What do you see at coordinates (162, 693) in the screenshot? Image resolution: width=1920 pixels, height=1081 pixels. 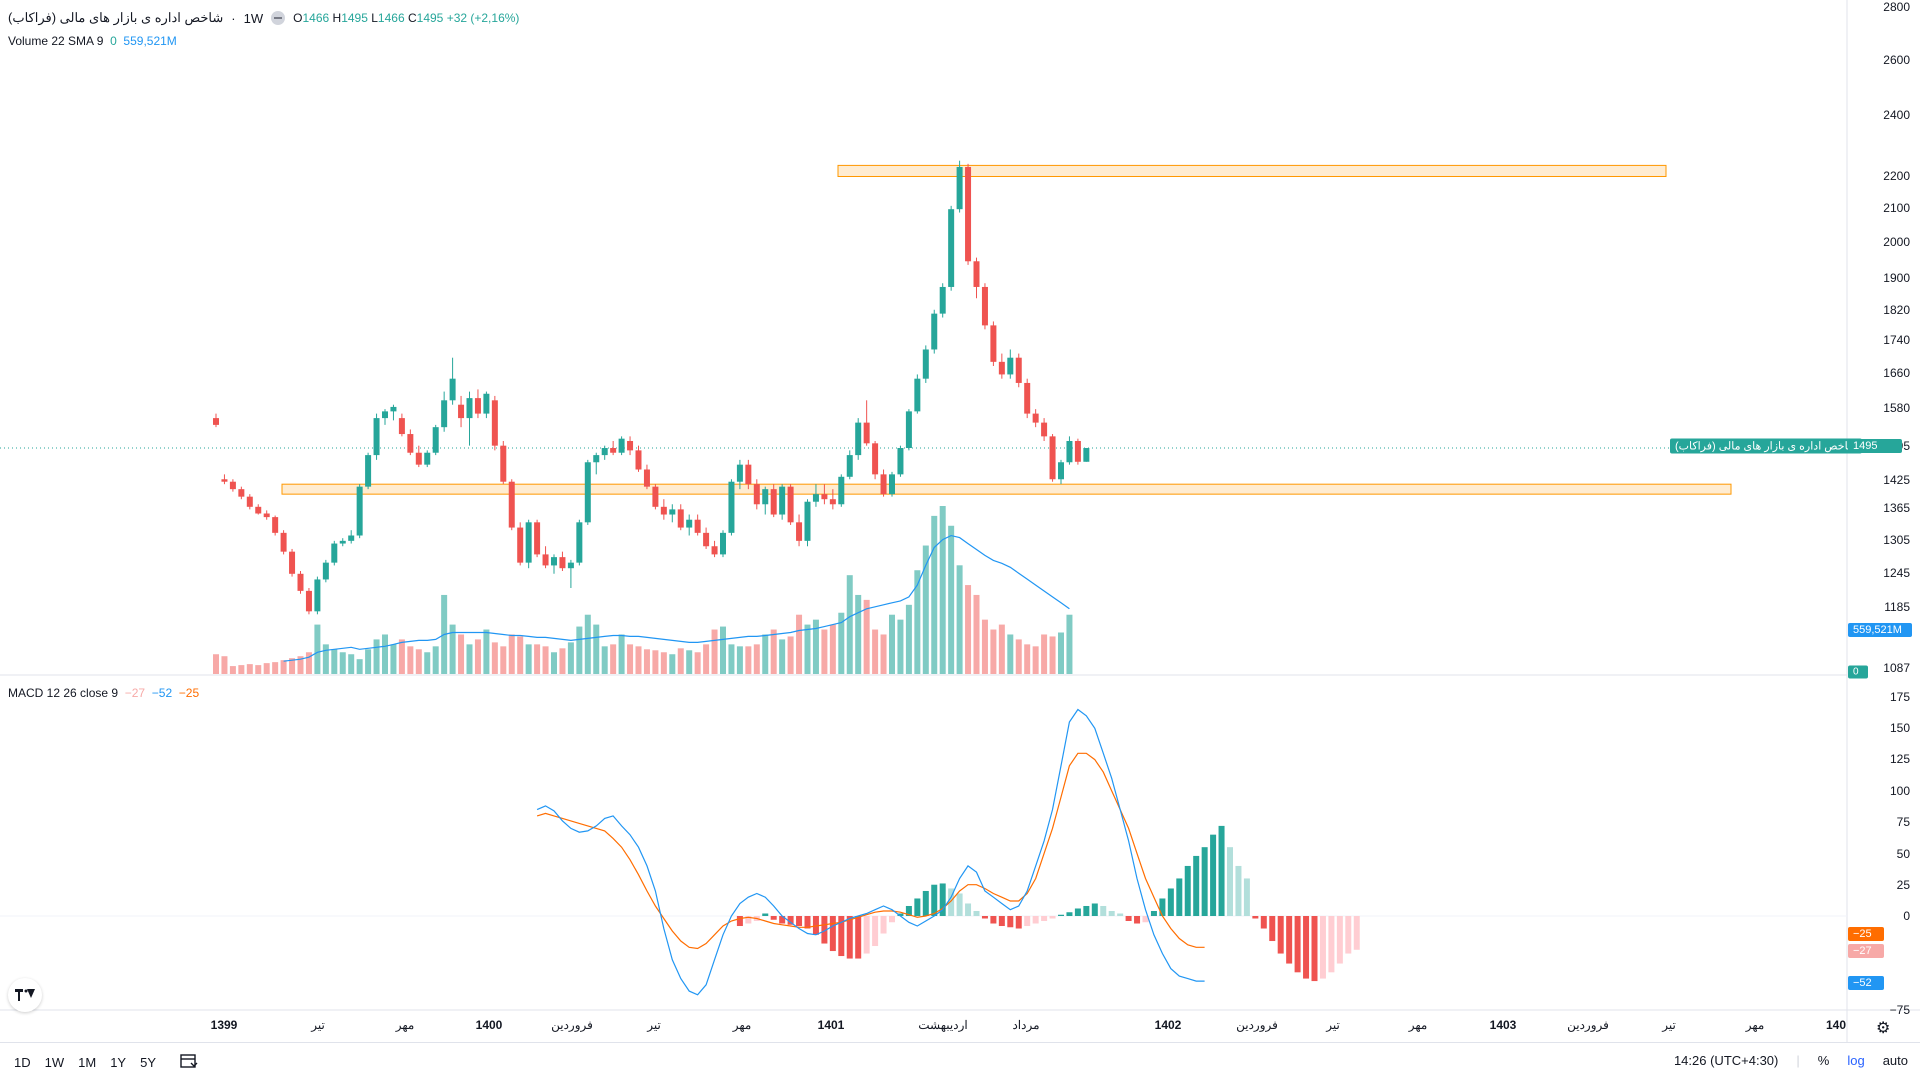 I see `macd-line-value: −52` at bounding box center [162, 693].